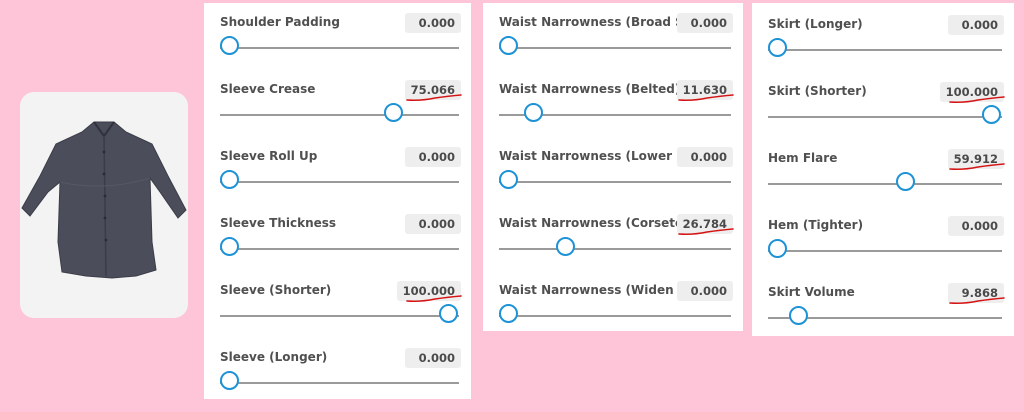 Image resolution: width=1024 pixels, height=412 pixels. Describe the element at coordinates (276, 290) in the screenshot. I see `slider-label: Sleeve (Shorter)` at that location.